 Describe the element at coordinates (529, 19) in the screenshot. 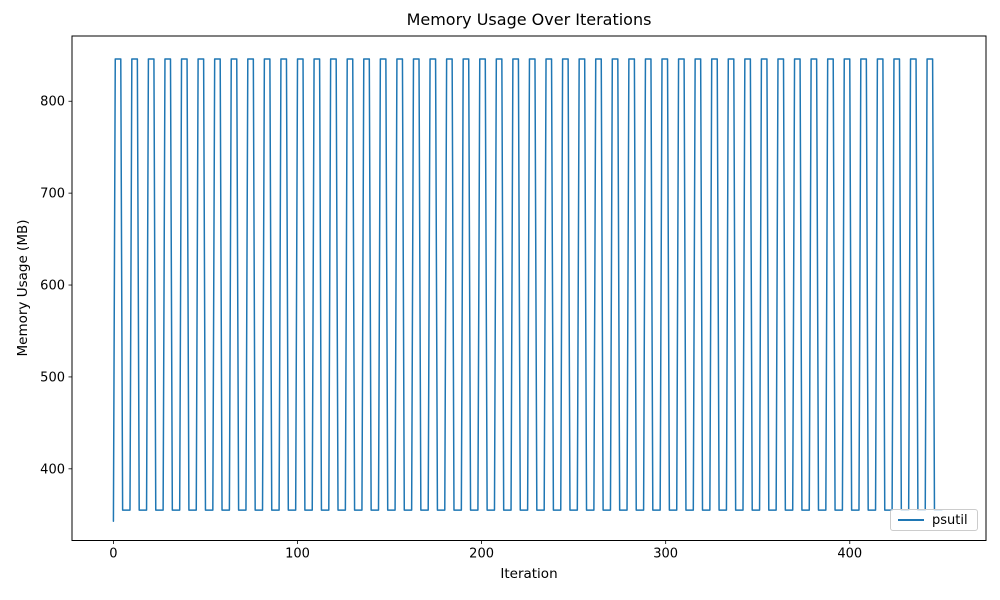

I see `chart-title: Memory Usage Over Iterations` at that location.